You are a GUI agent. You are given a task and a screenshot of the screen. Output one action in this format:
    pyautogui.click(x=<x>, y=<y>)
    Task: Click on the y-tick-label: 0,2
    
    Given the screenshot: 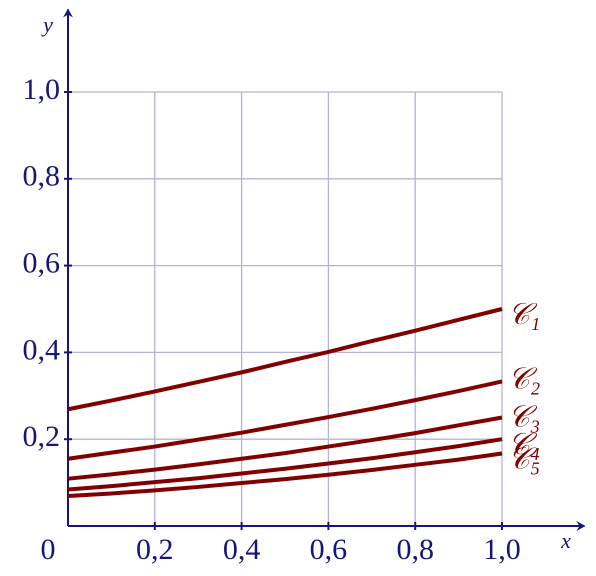 What is the action you would take?
    pyautogui.click(x=42, y=436)
    